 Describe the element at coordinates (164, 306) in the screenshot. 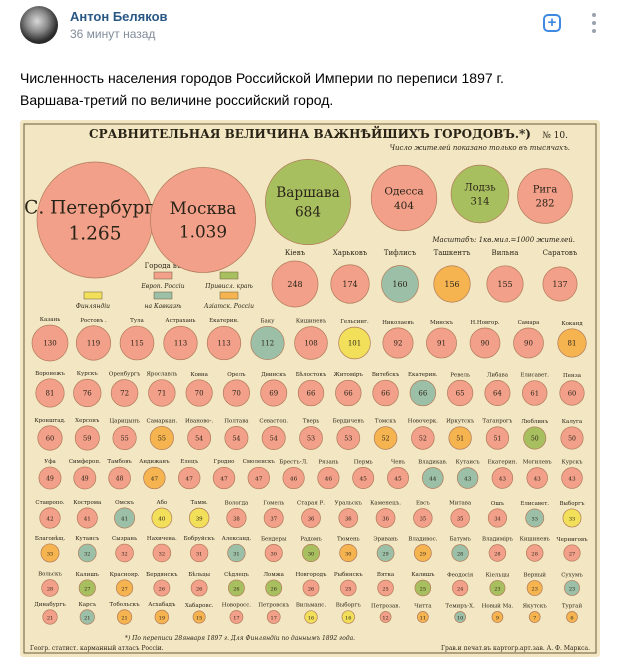

I see `legend-caucasus: на Кавказѣ` at that location.